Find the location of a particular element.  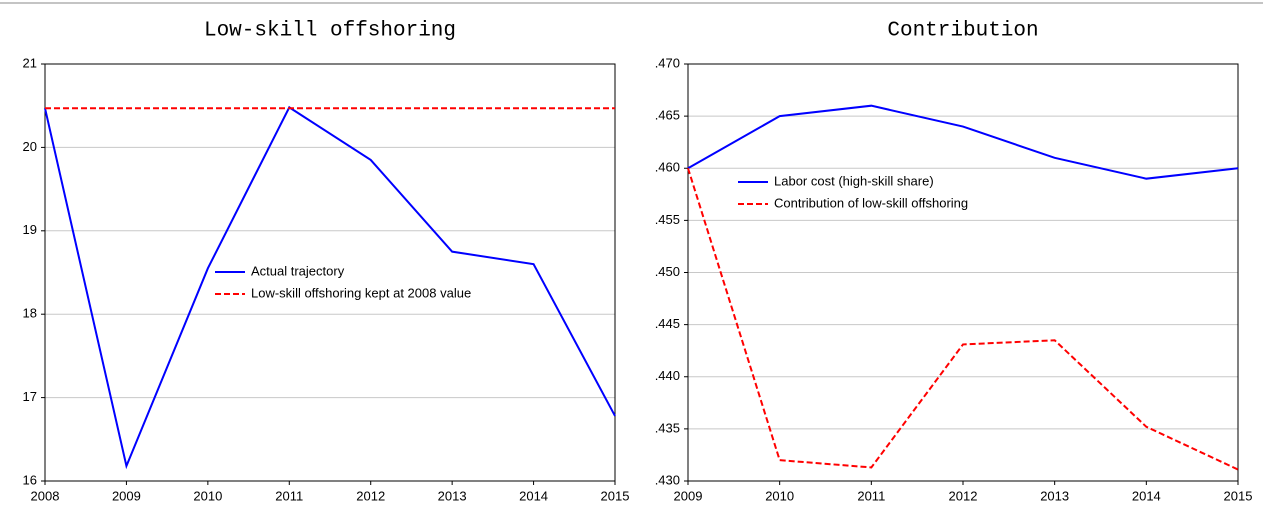

y-tick-label: .450 is located at coordinates (667, 271).